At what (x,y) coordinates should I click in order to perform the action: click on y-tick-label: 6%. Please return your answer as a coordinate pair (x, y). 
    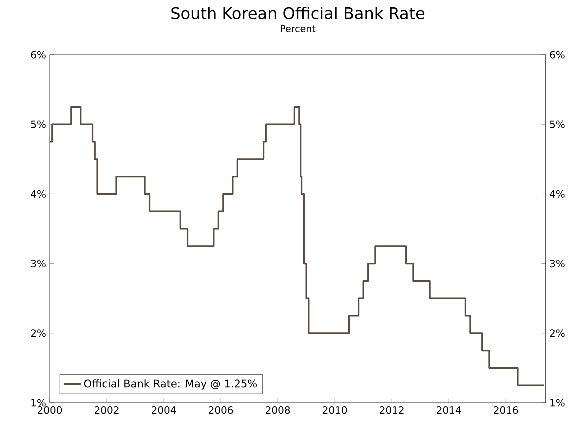
    Looking at the image, I should click on (38, 55).